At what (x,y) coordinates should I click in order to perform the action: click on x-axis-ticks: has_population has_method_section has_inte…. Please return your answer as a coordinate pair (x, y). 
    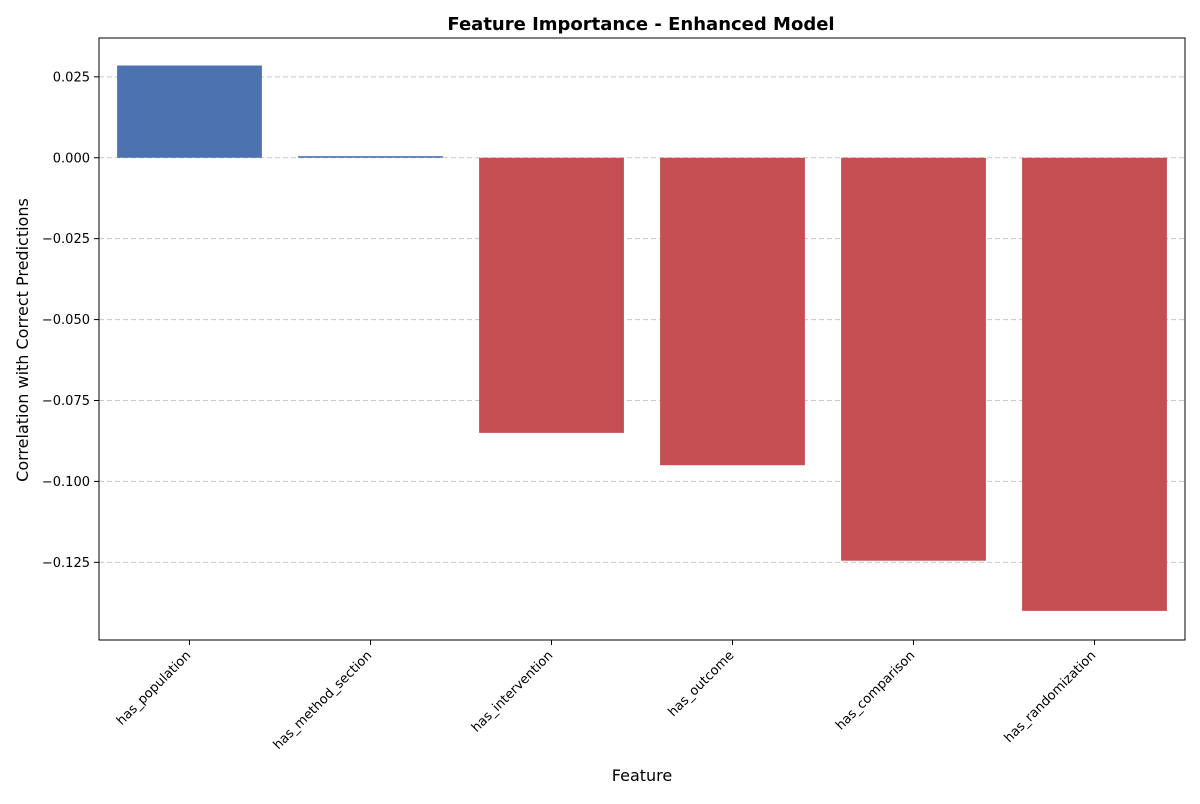
    Looking at the image, I should click on (606, 696).